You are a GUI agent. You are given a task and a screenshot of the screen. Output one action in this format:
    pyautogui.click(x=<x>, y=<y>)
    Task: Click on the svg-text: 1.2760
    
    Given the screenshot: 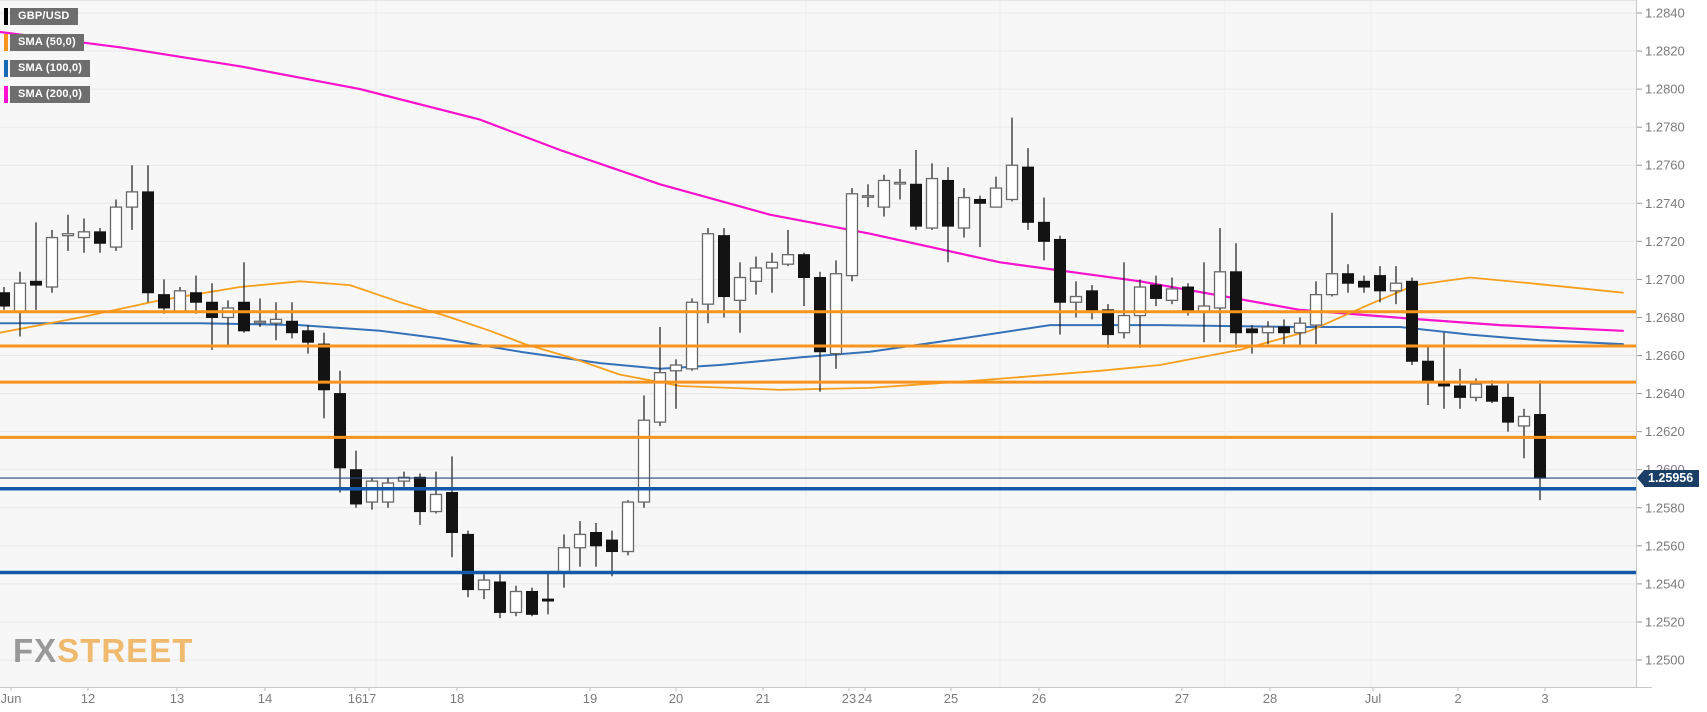 What is the action you would take?
    pyautogui.click(x=1665, y=165)
    